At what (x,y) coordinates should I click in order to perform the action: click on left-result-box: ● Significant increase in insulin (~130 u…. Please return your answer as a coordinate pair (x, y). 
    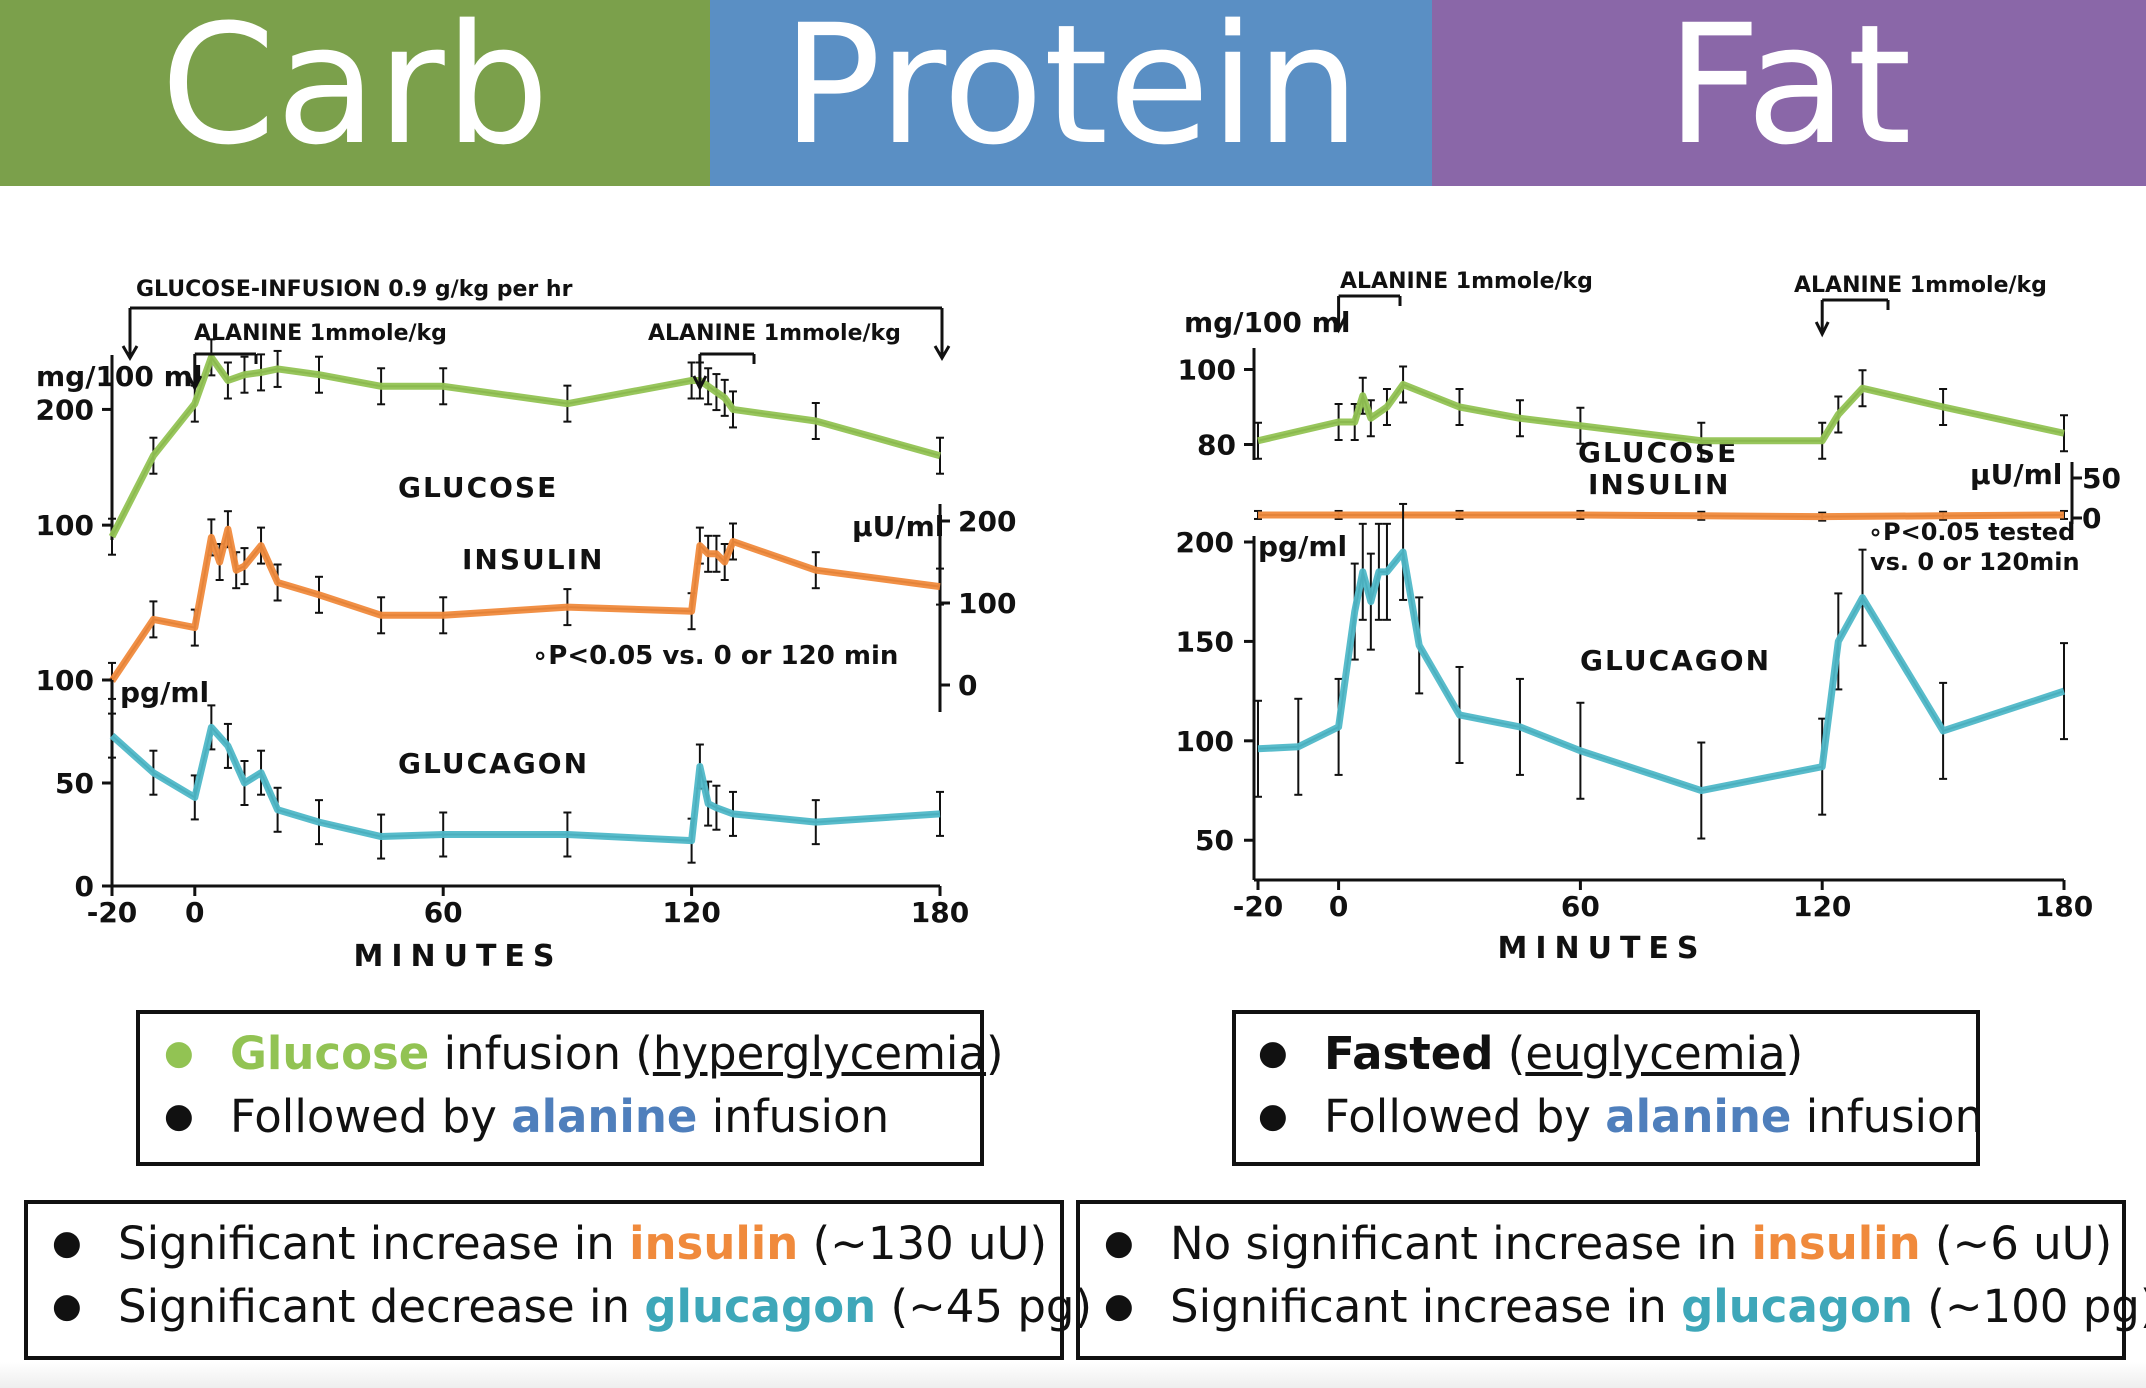
    Looking at the image, I should click on (558, 1280).